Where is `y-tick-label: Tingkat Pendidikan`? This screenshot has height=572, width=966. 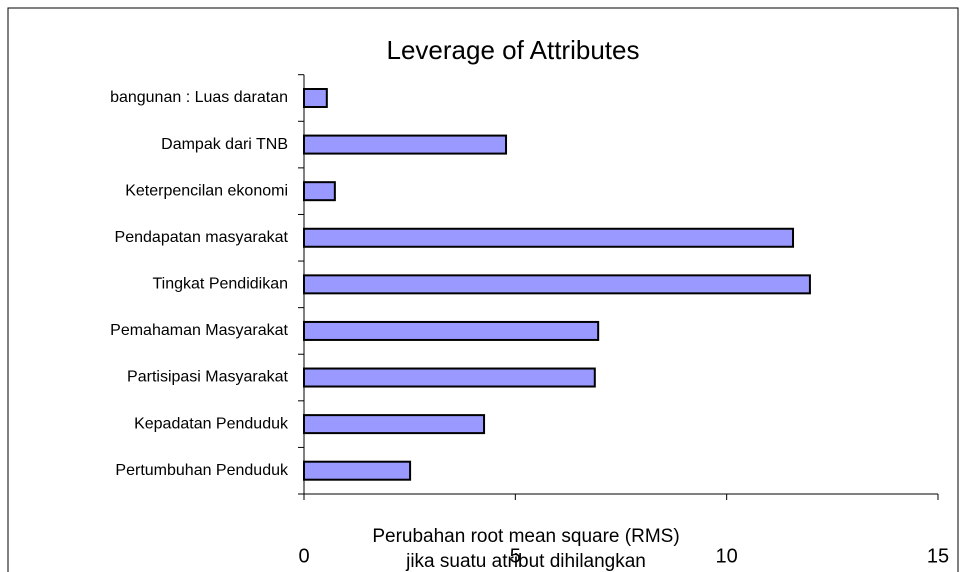 y-tick-label: Tingkat Pendidikan is located at coordinates (221, 284).